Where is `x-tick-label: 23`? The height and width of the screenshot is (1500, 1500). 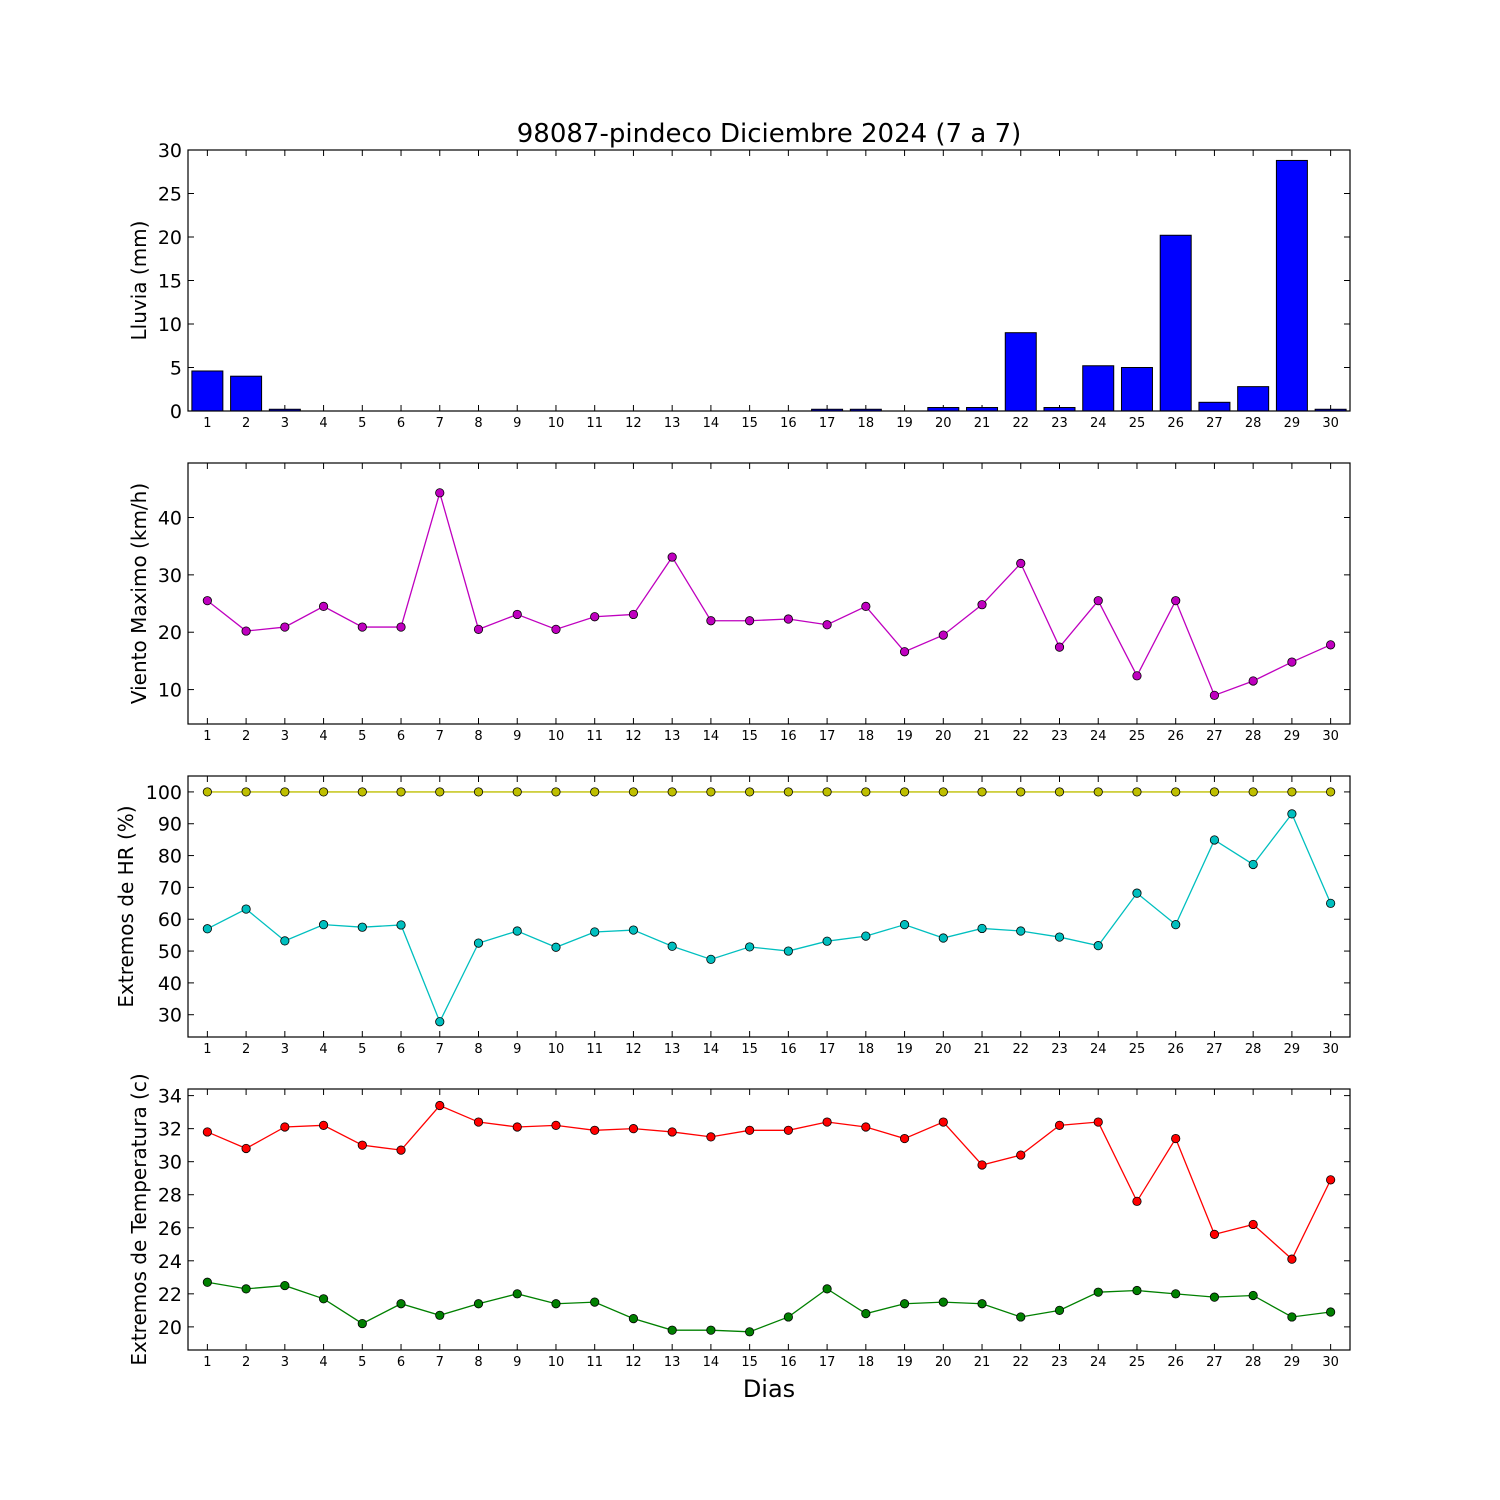
x-tick-label: 23 is located at coordinates (1059, 736).